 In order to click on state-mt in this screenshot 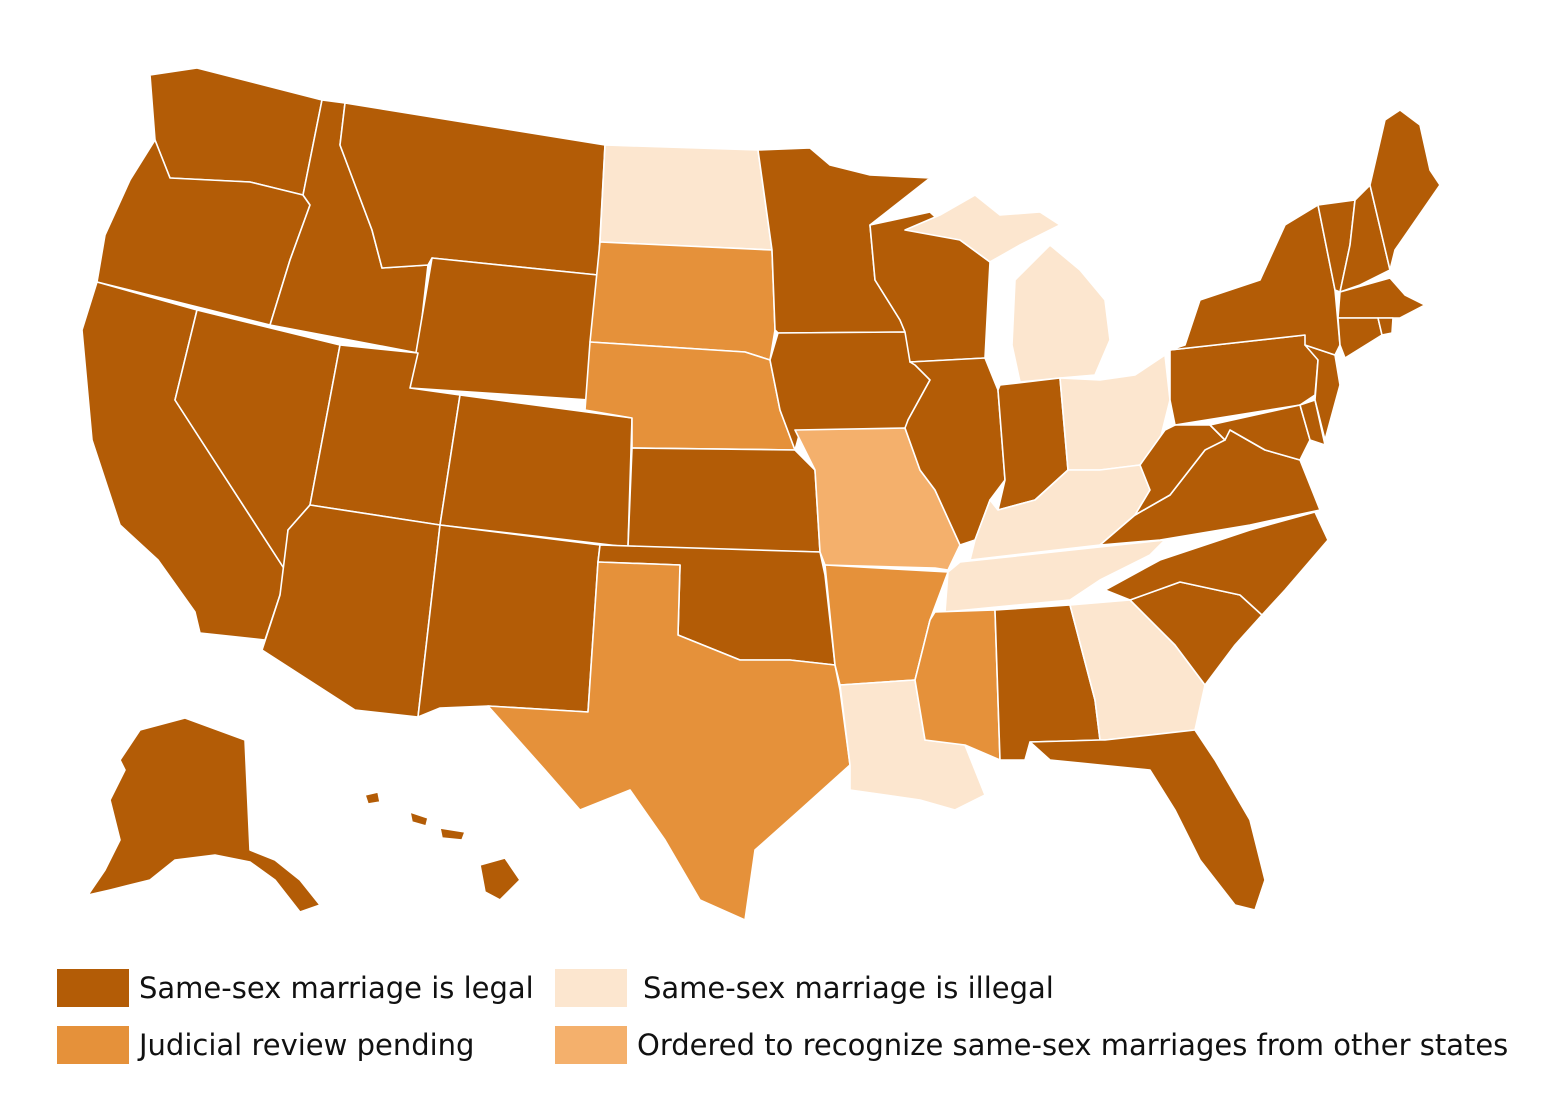, I will do `click(472, 189)`.